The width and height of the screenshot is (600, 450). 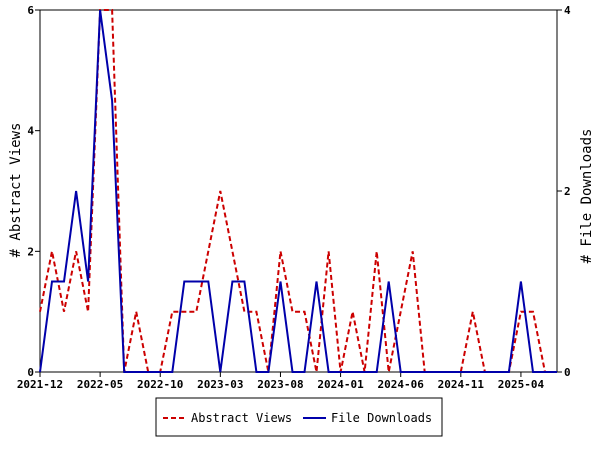 I want to click on y-axis-left-title: # Abstract Views, so click(x=16, y=190).